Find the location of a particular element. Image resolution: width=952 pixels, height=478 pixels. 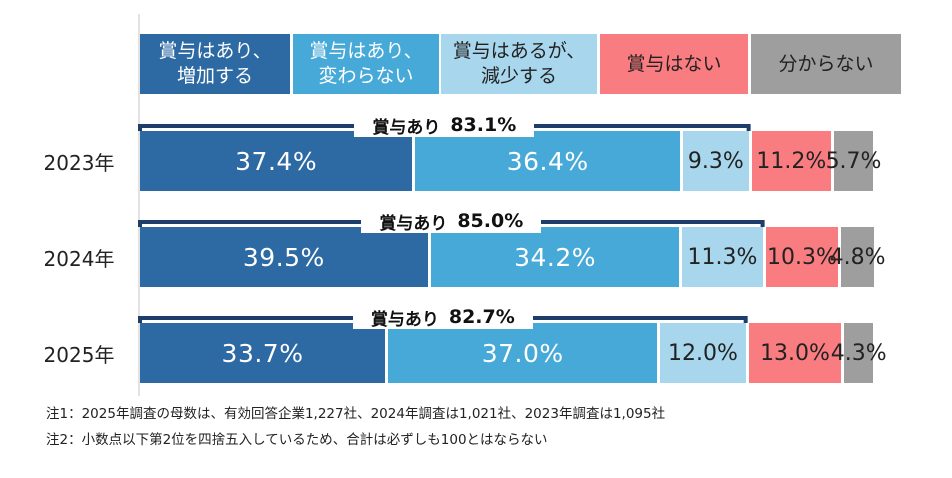

legend-item-1: 賞与はあり、 増加する is located at coordinates (215, 64).